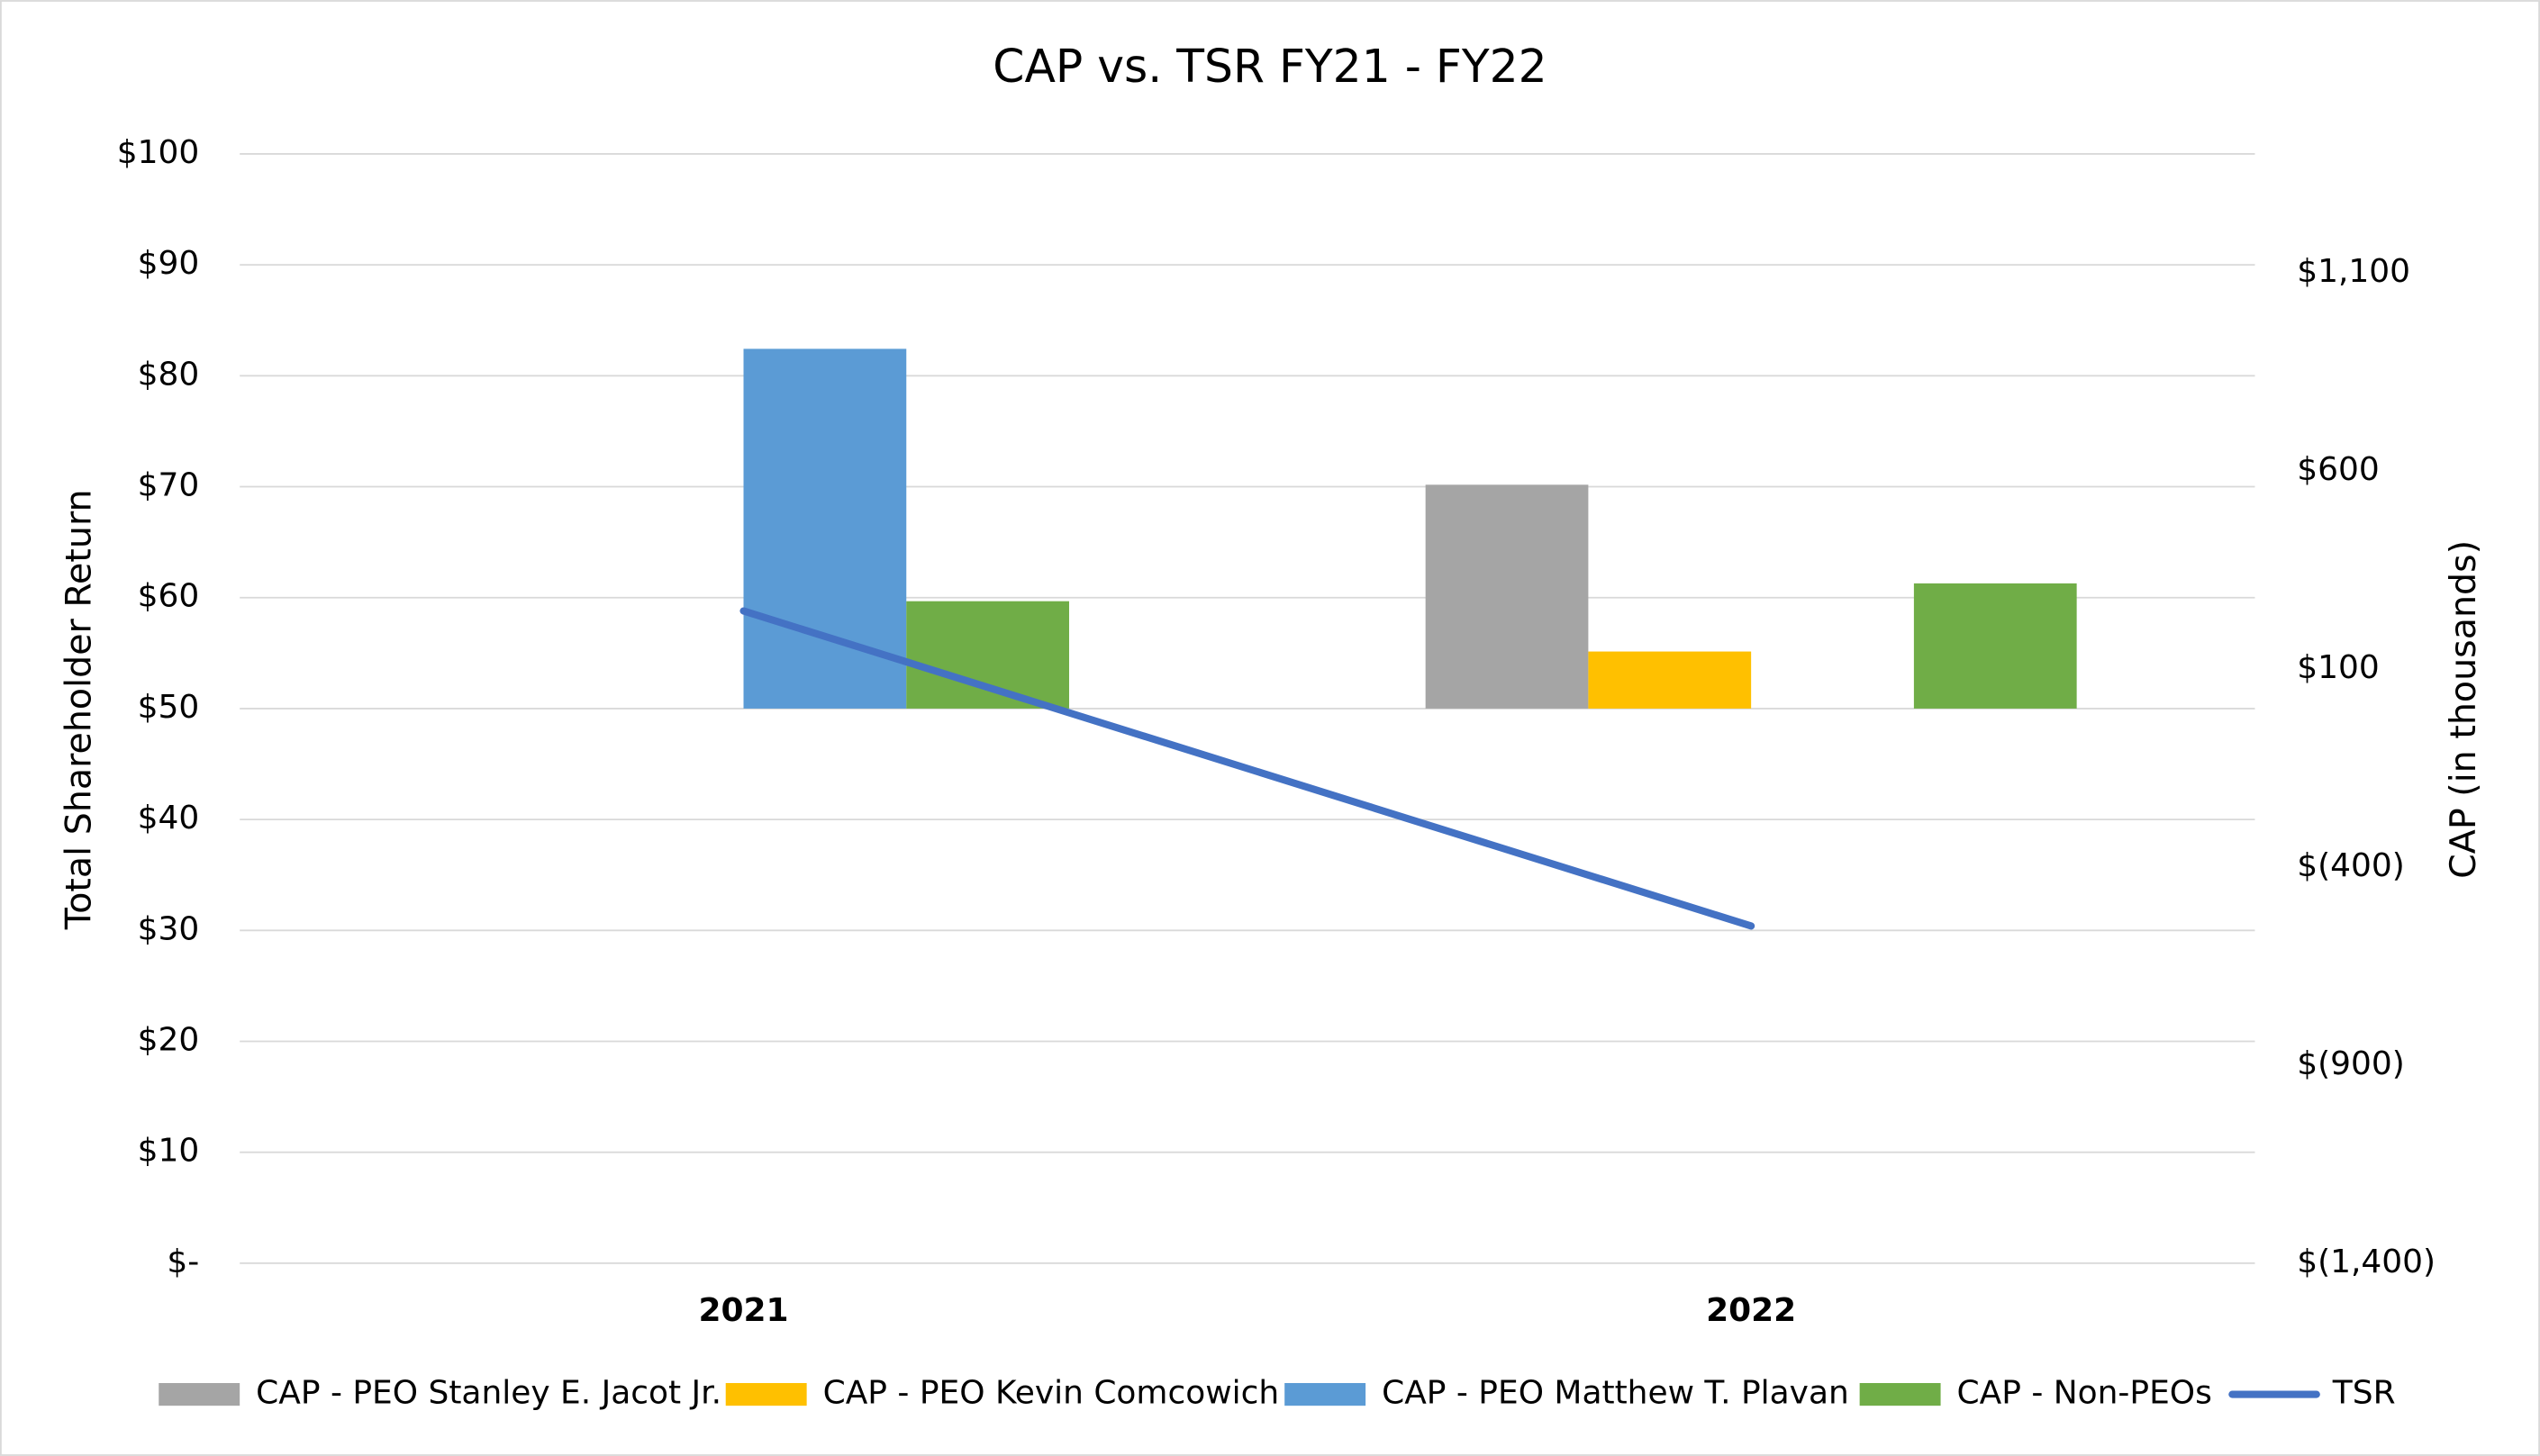  Describe the element at coordinates (169, 596) in the screenshot. I see `y-tick-label: $60` at that location.